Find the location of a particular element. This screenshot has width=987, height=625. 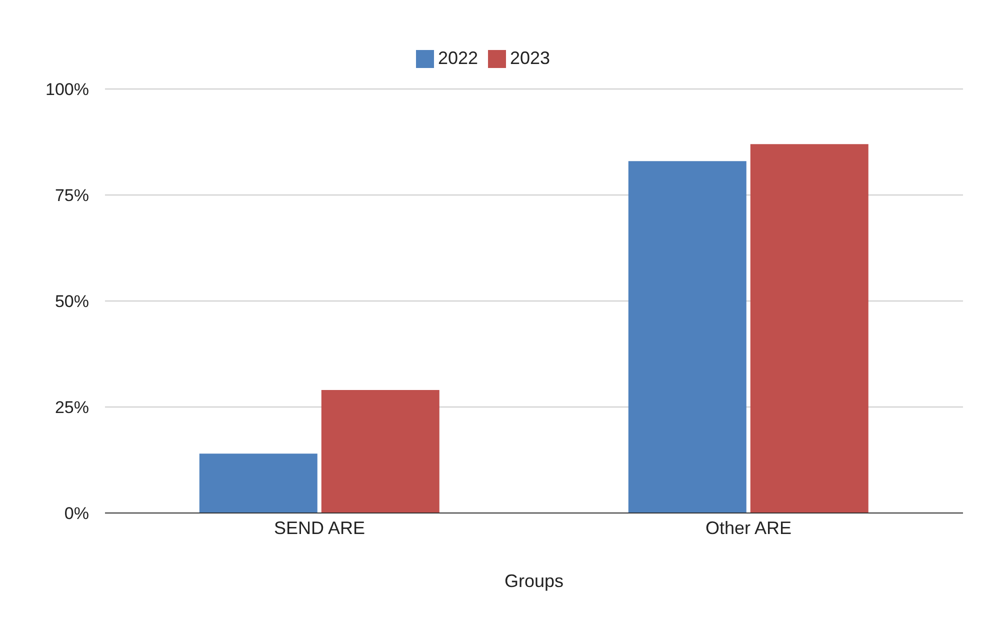

legend-label: 2022 is located at coordinates (458, 58).